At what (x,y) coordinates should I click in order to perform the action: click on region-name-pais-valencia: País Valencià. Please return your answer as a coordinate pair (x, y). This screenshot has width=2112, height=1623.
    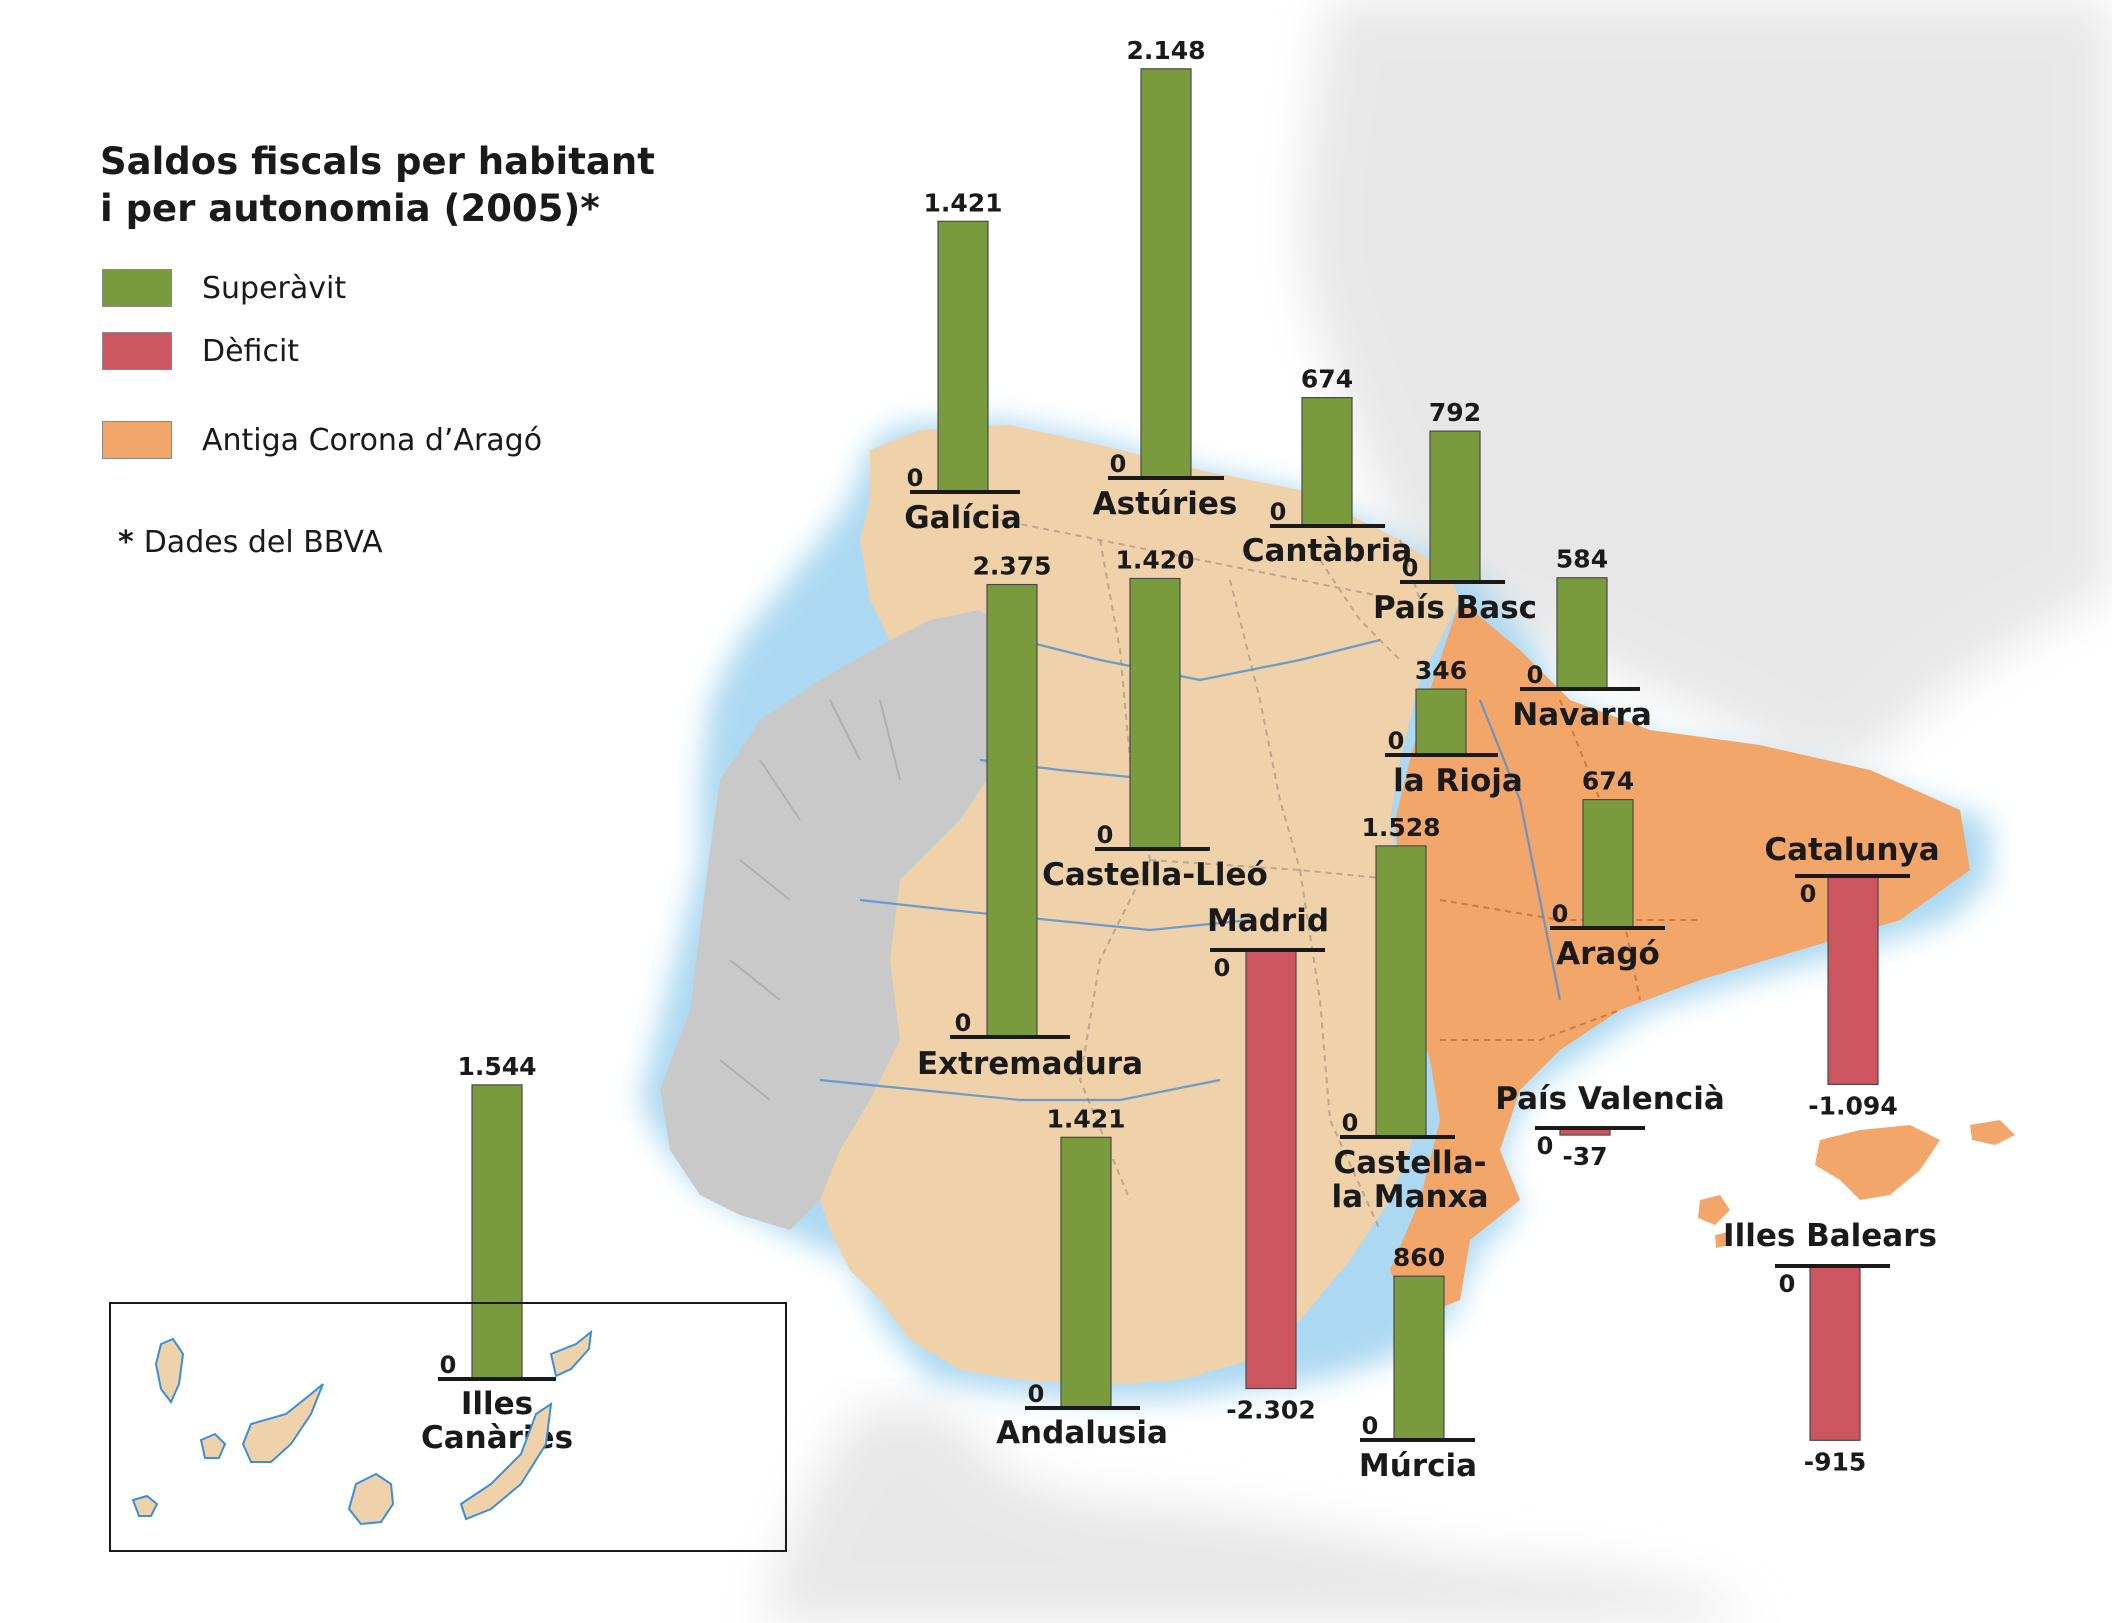
    Looking at the image, I should click on (1610, 1099).